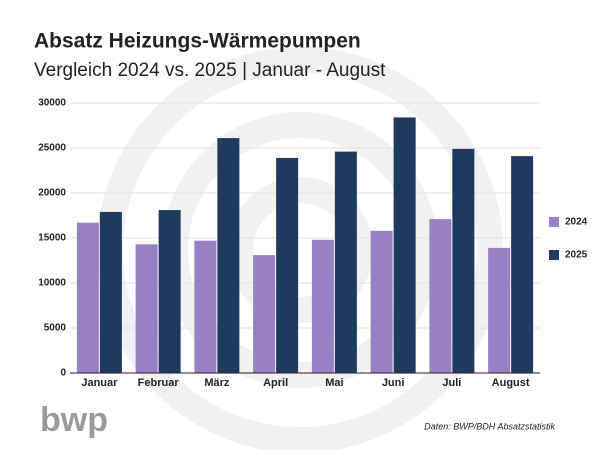  I want to click on y-tick-label: 5000, so click(55, 328).